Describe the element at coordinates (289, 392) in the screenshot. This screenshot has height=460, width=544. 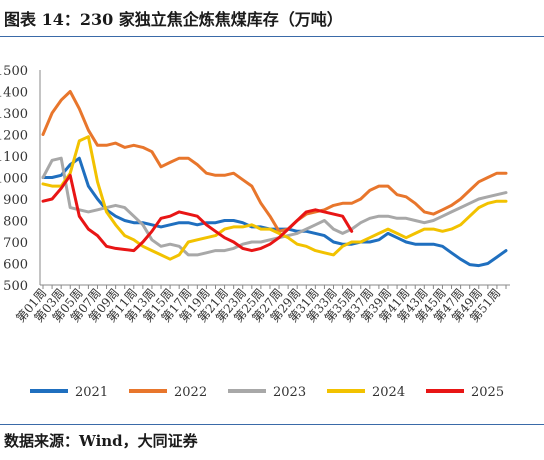
I see `legend-label-2023: 2023` at that location.